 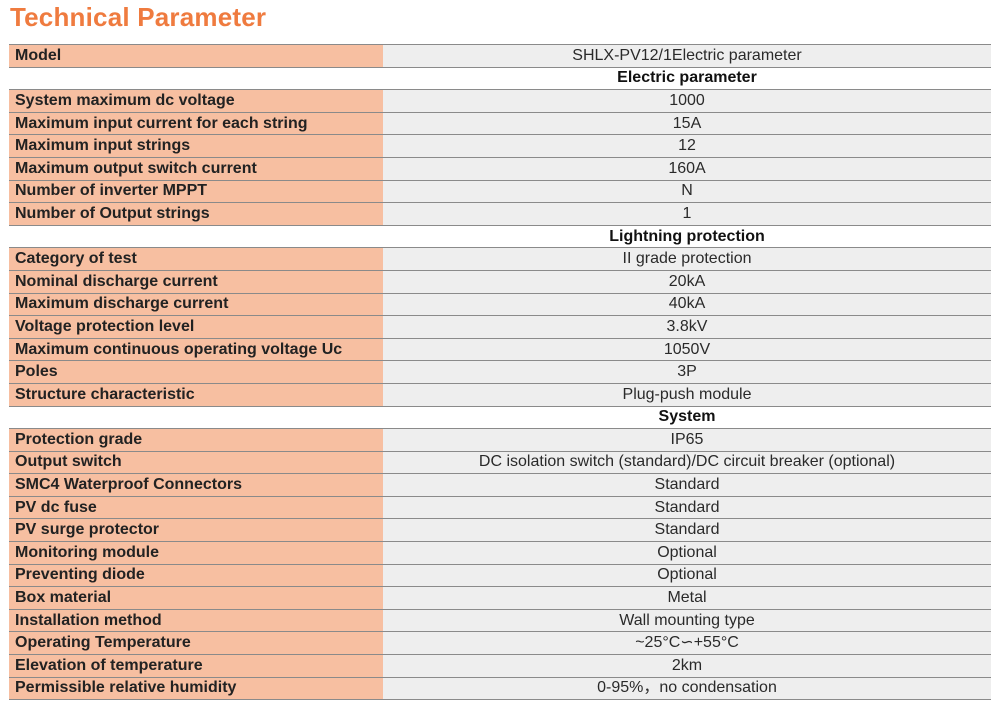 I want to click on row-label: Maximum output switch current, so click(x=196, y=168).